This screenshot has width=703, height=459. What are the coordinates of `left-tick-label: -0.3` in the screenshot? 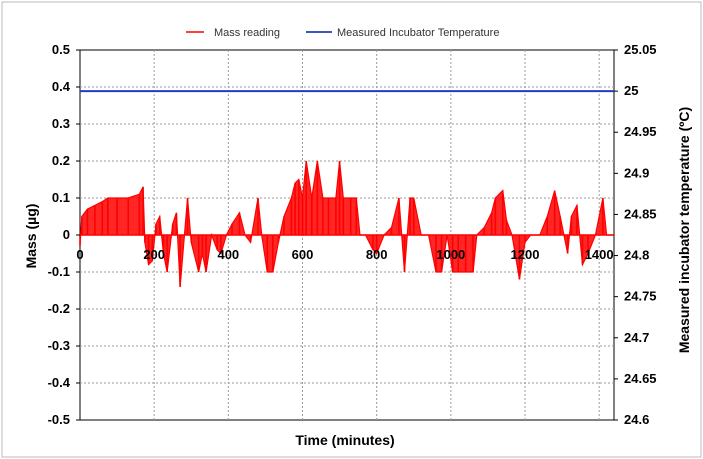 It's located at (59, 345).